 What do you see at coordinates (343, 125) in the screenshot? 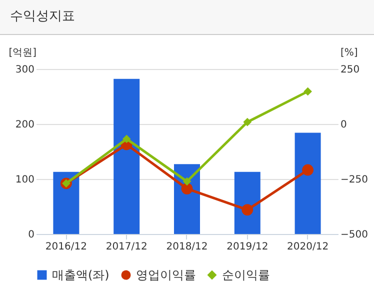
I see `y2-tick-label: 0` at bounding box center [343, 125].